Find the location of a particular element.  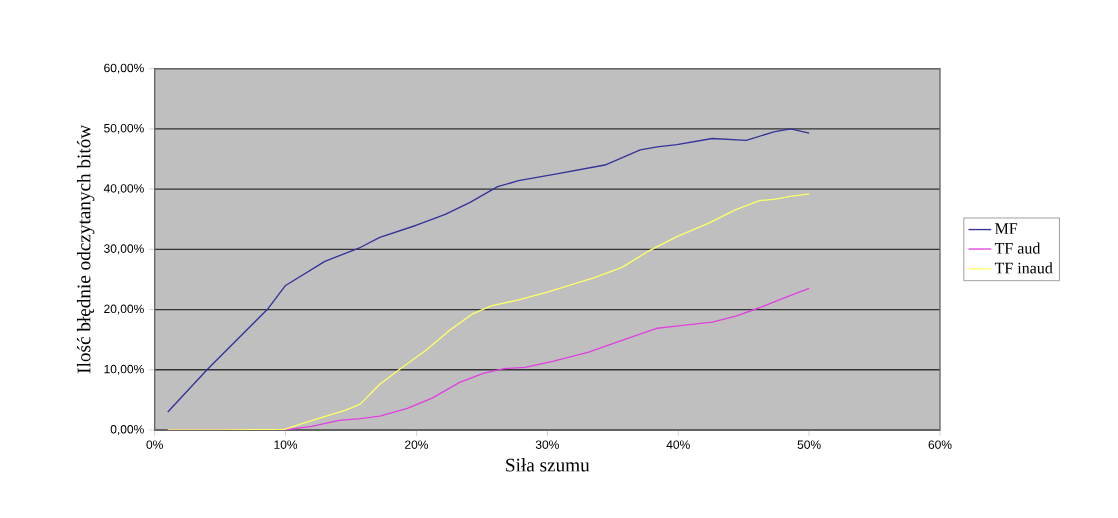

y-tick-label: 0,00% is located at coordinates (127, 430).